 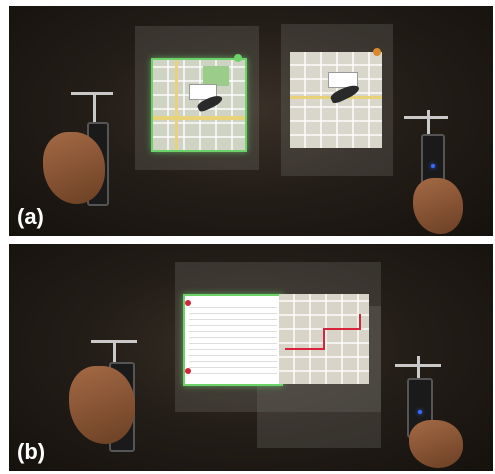 I want to click on hand-left, so click(x=74, y=168).